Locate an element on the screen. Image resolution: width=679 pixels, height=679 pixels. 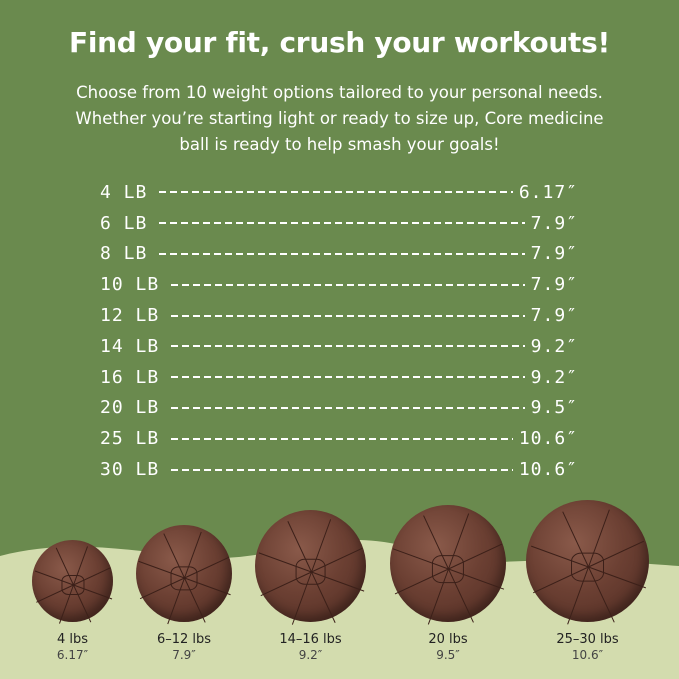
ball-label: 14–16 lbs 9.2″ is located at coordinates (311, 647).